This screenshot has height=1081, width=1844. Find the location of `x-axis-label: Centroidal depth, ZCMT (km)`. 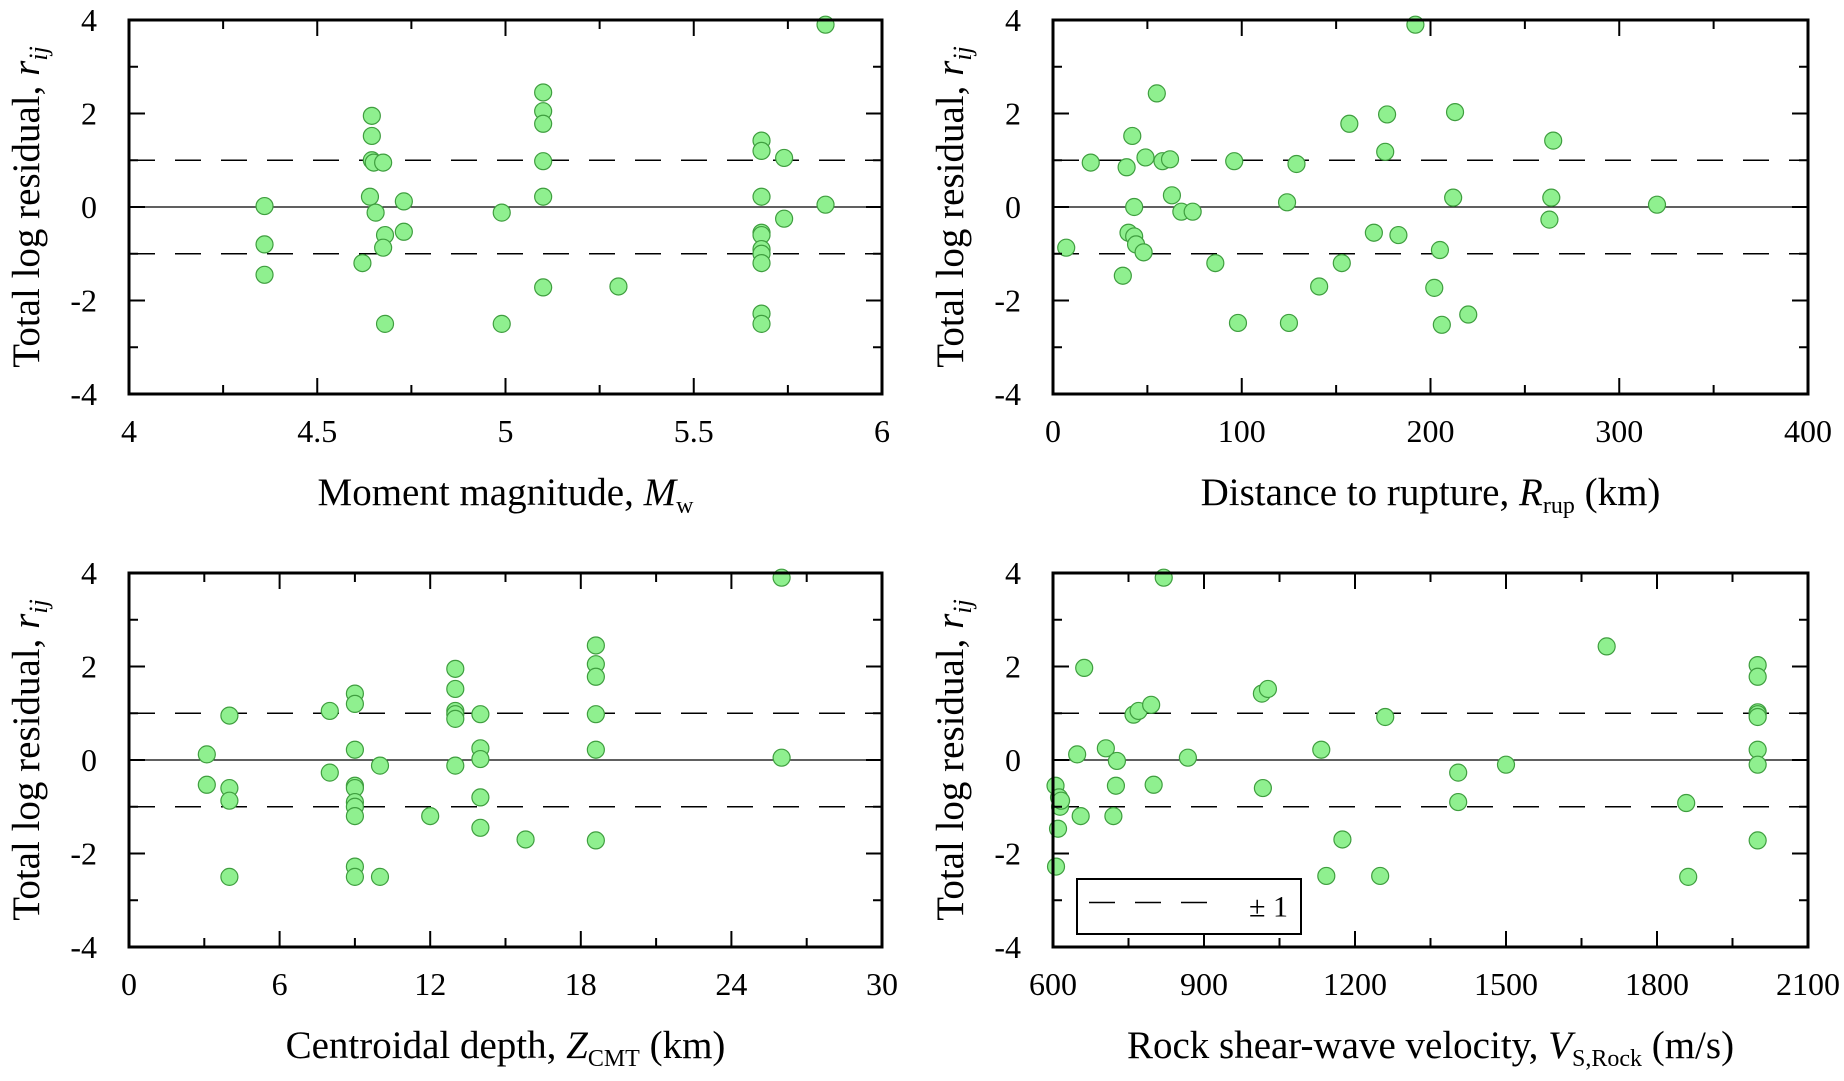

x-axis-label: Centroidal depth, ZCMT (km) is located at coordinates (506, 1048).